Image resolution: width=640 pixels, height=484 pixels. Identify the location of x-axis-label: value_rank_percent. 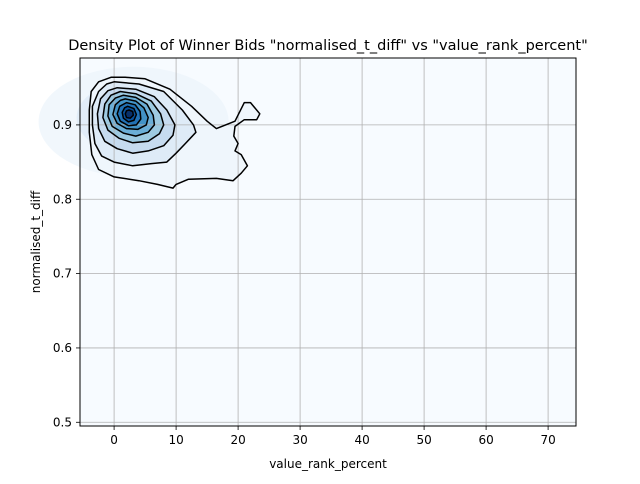
(328, 464).